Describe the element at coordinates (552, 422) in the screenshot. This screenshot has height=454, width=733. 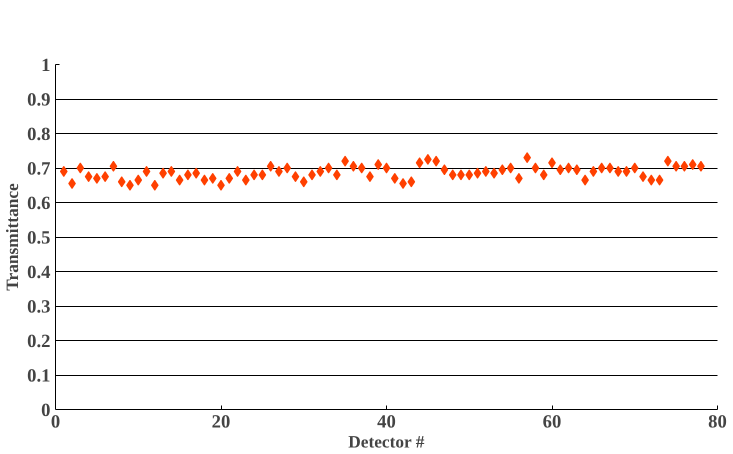
I see `x-tick-label: 60` at that location.